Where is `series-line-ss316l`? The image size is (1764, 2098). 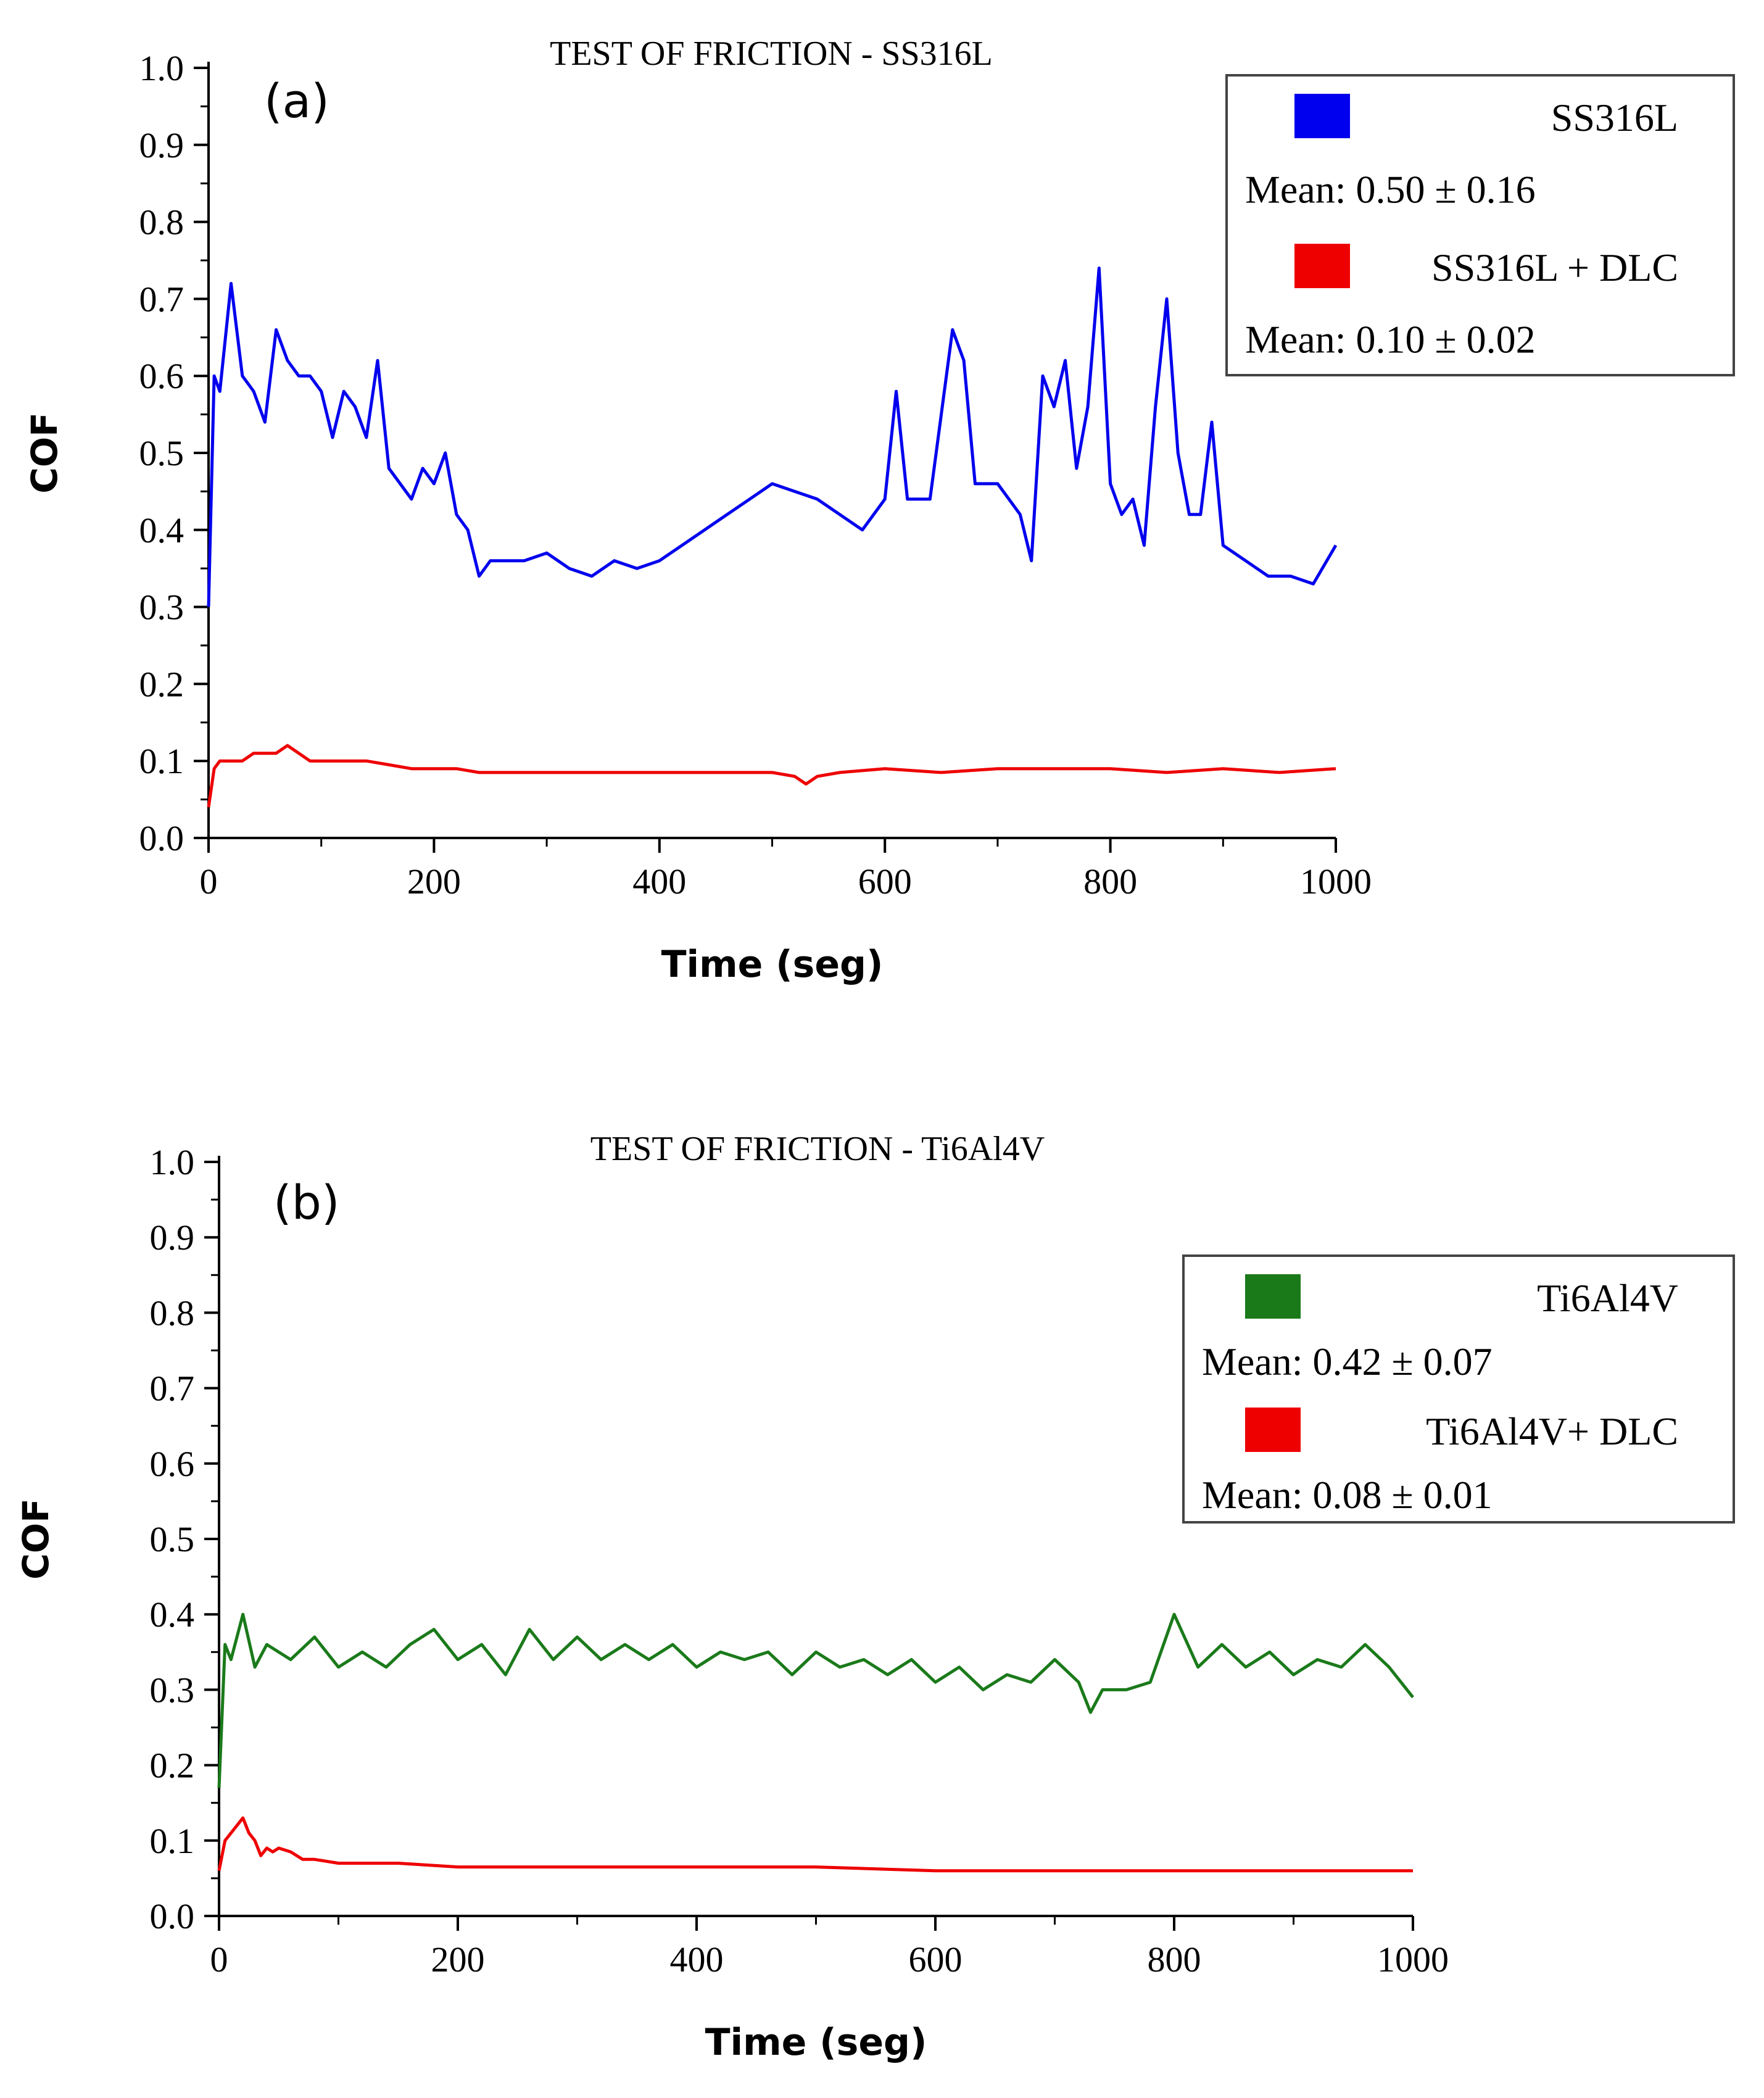 series-line-ss316l is located at coordinates (773, 437).